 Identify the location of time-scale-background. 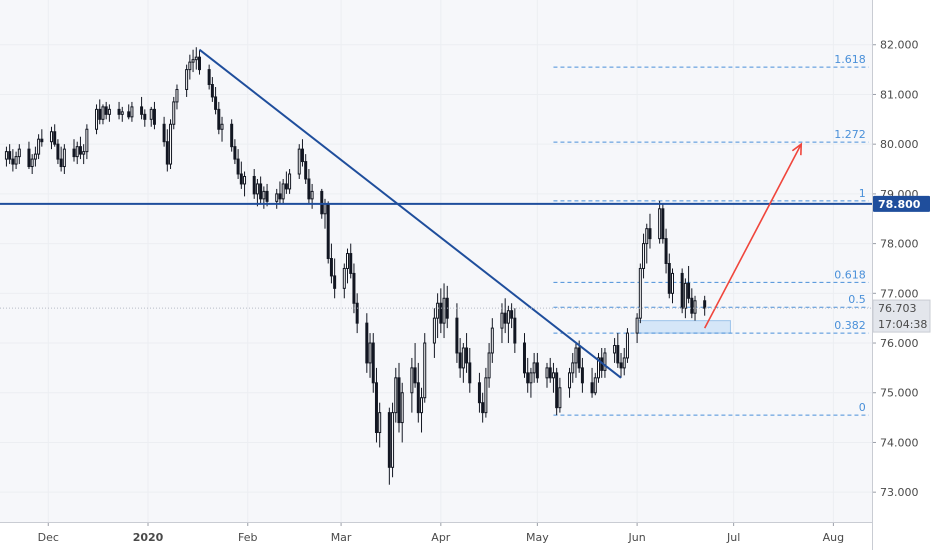
(436, 536).